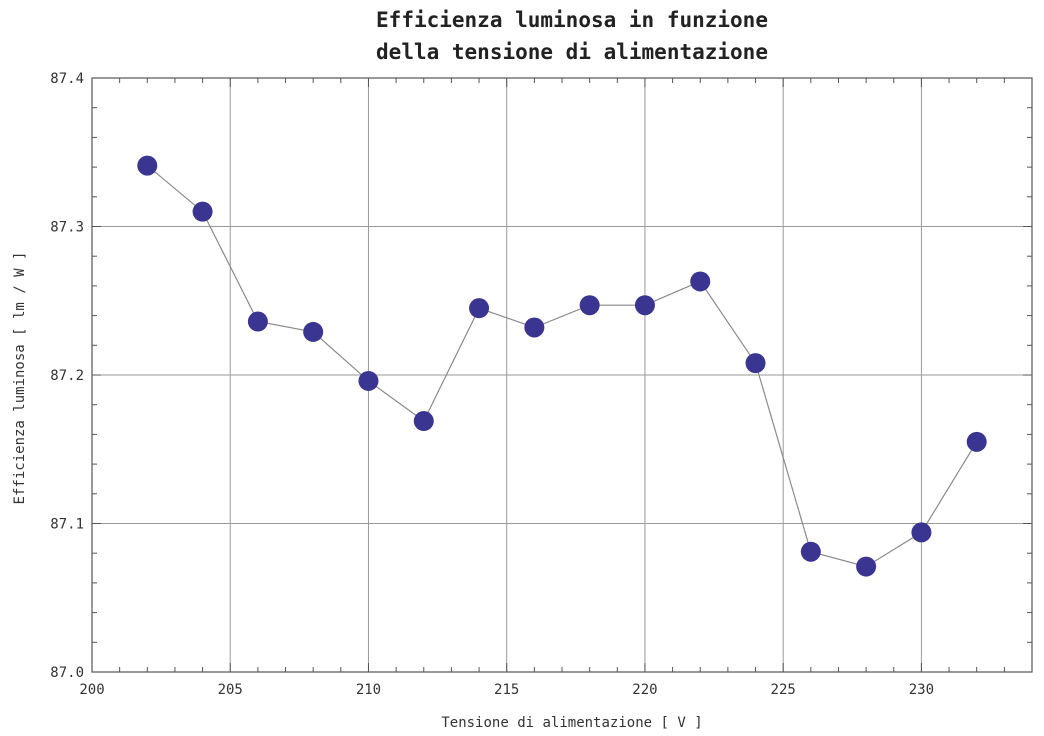 The width and height of the screenshot is (1044, 736). What do you see at coordinates (921, 690) in the screenshot?
I see `x-tick-label: 230` at bounding box center [921, 690].